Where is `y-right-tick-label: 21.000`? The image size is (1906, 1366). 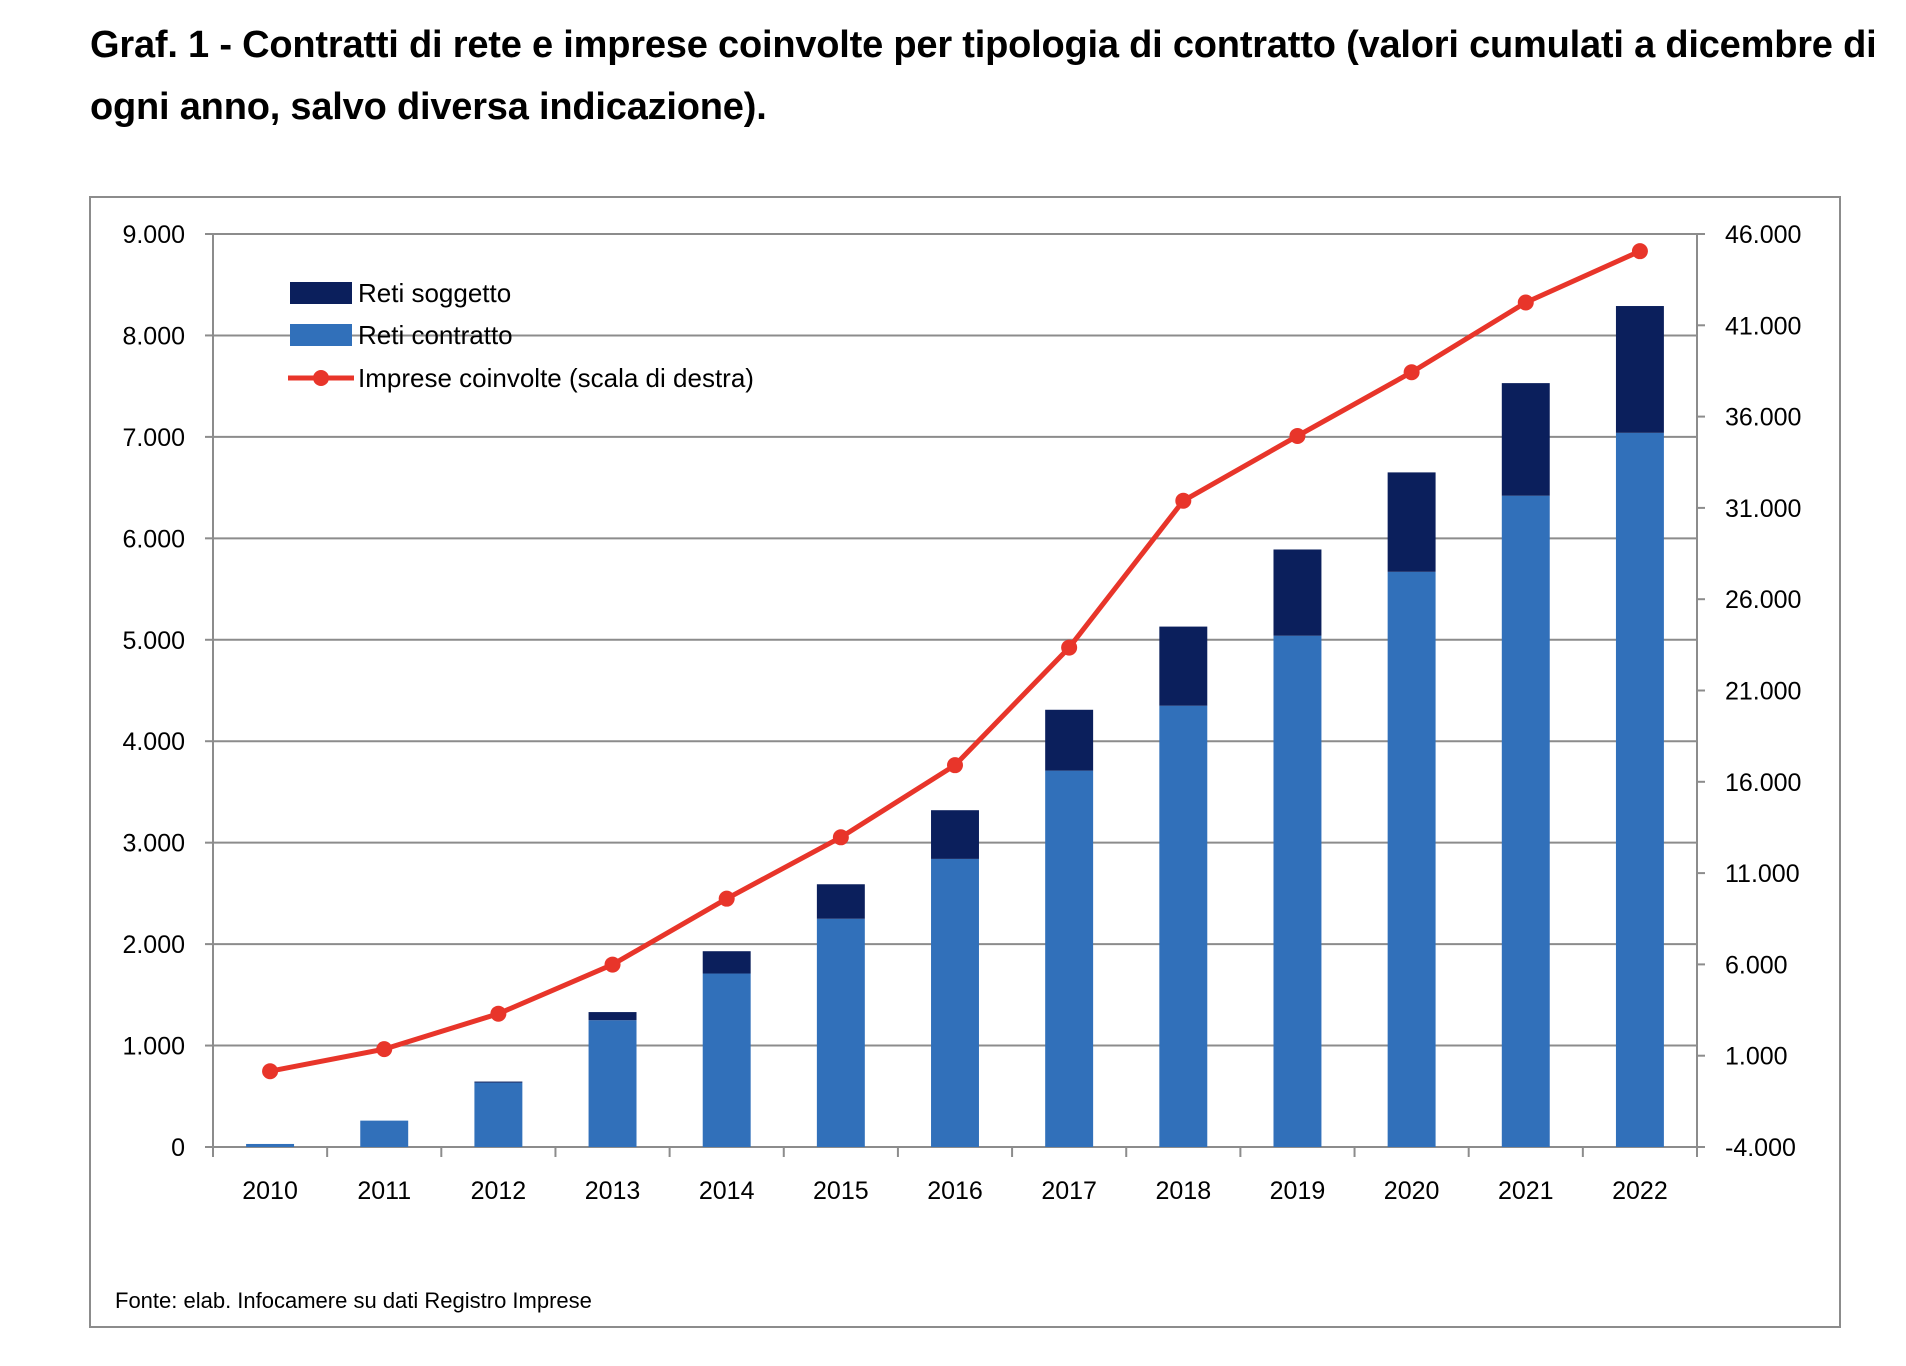 y-right-tick-label: 21.000 is located at coordinates (1763, 692).